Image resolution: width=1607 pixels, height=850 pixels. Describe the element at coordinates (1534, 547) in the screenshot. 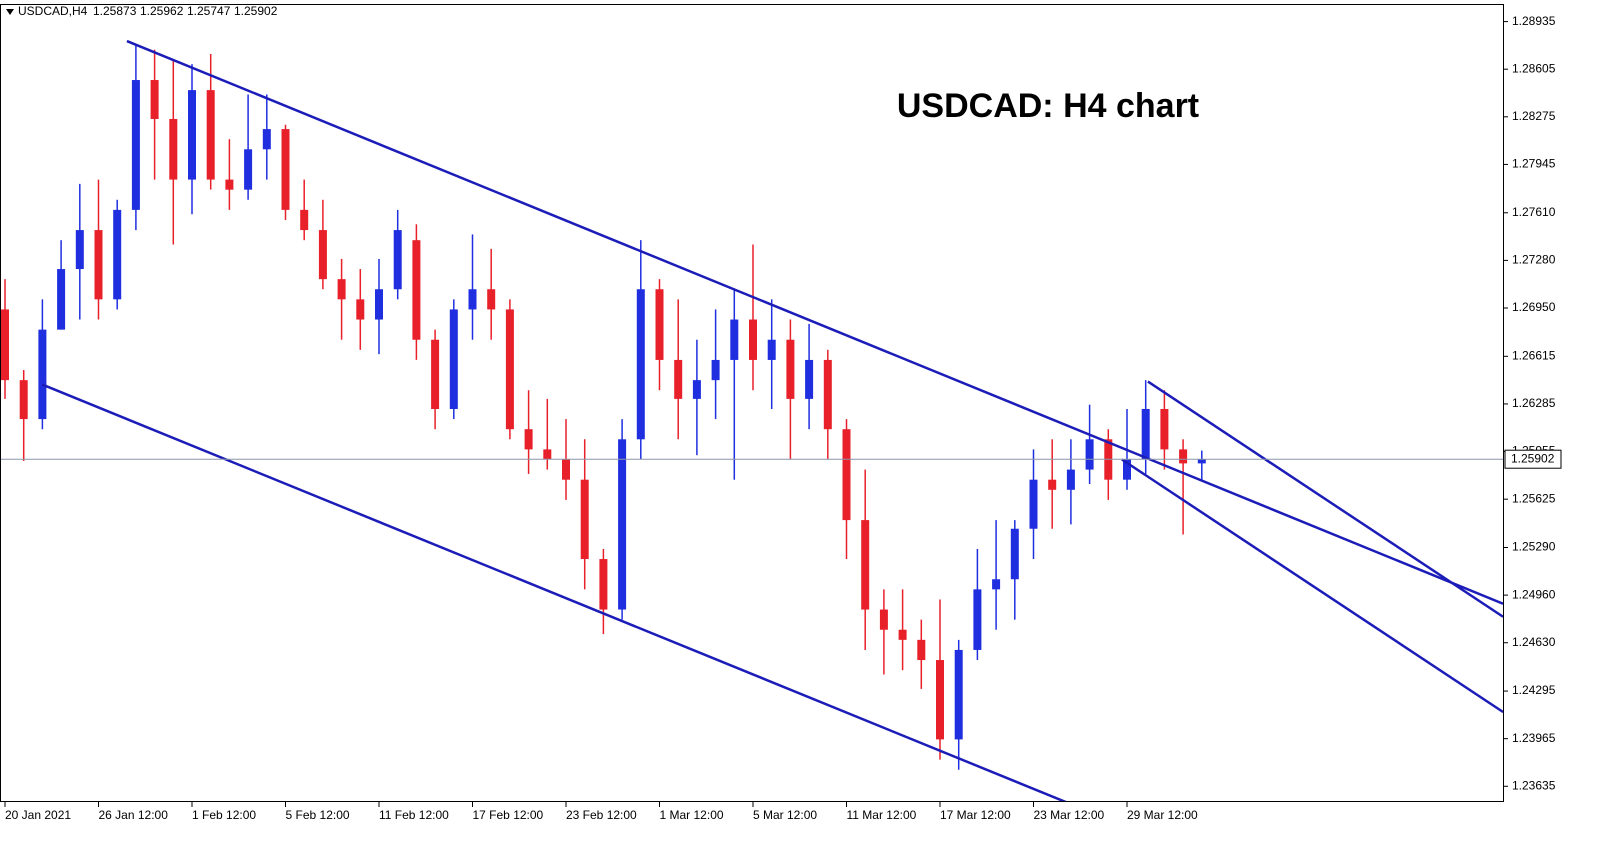

I see `y-tick-label: 1.25290` at that location.